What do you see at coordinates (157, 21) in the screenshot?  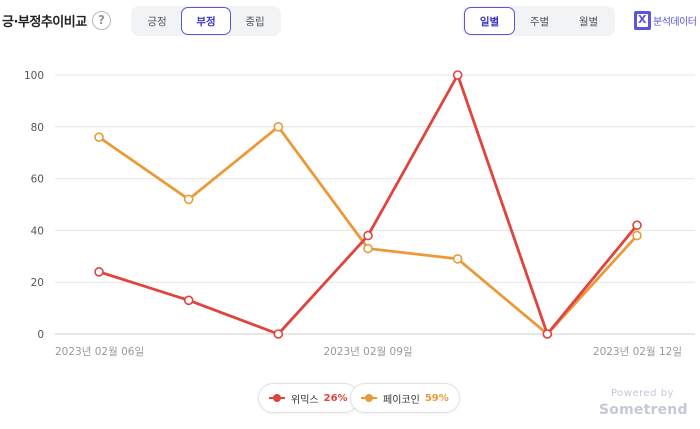 I see `tab-positive: 긍정` at bounding box center [157, 21].